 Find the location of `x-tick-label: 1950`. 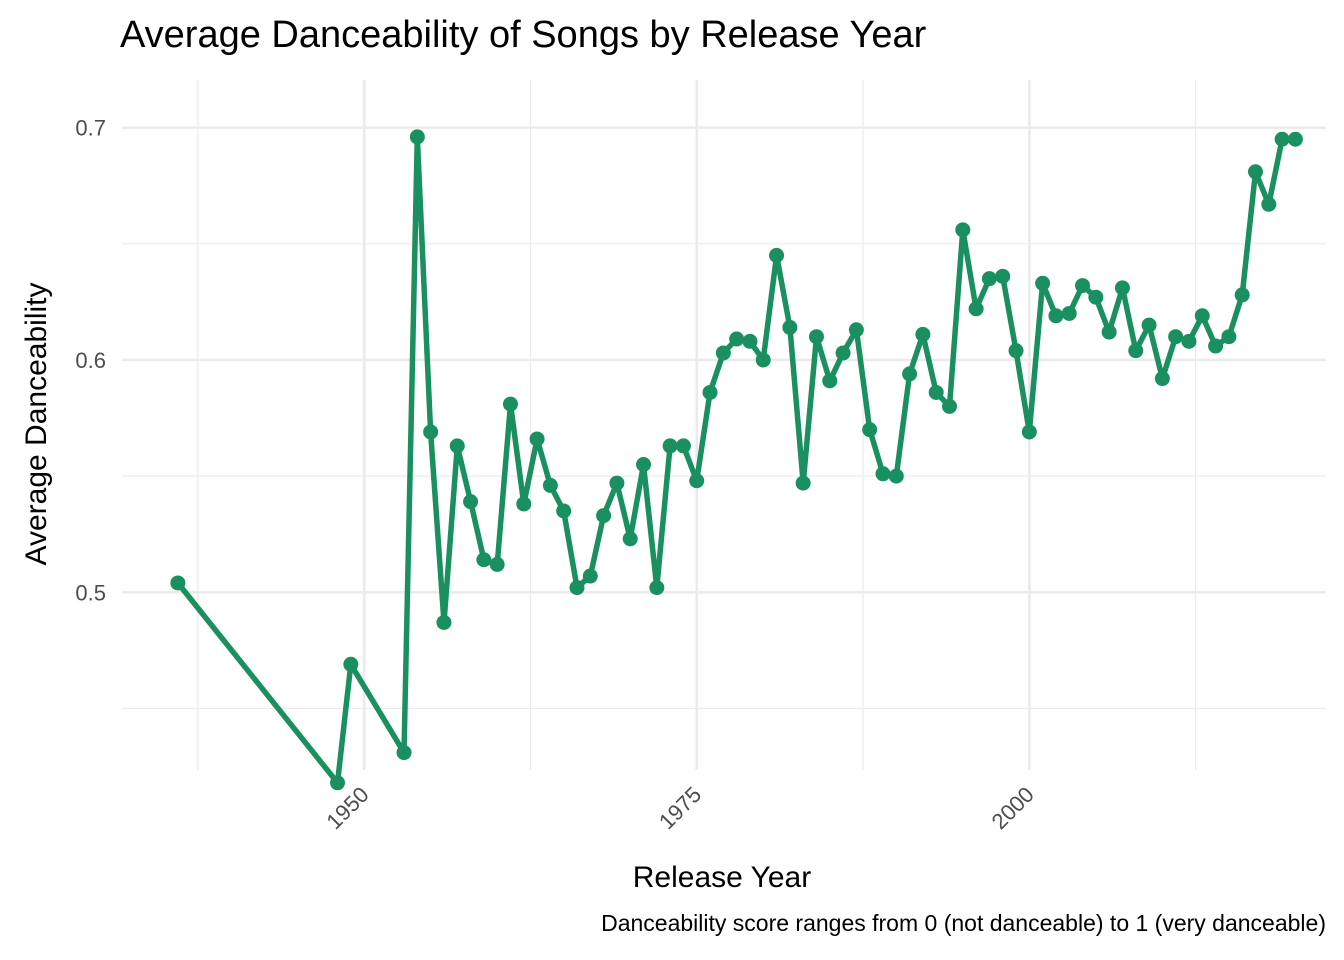

x-tick-label: 1950 is located at coordinates (347, 808).